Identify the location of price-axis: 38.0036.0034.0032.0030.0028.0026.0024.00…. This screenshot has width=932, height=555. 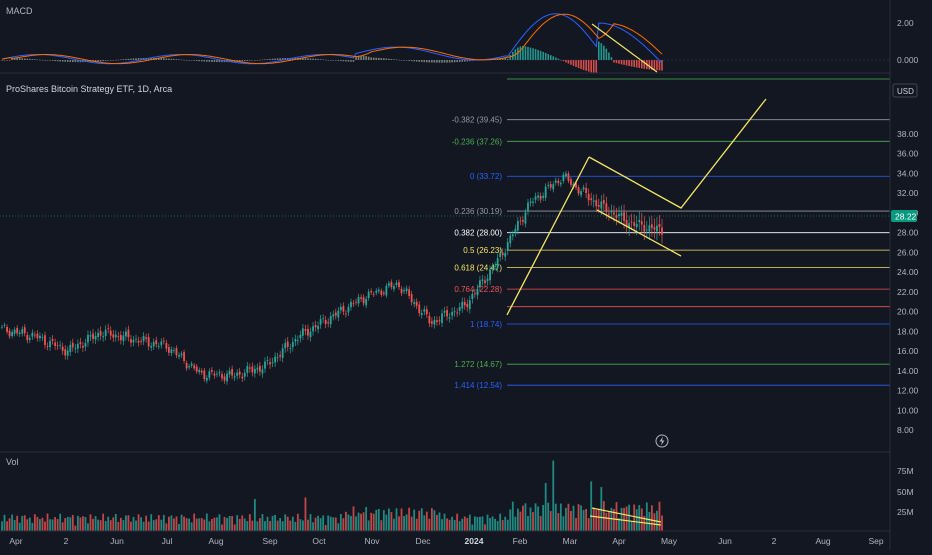
(908, 282).